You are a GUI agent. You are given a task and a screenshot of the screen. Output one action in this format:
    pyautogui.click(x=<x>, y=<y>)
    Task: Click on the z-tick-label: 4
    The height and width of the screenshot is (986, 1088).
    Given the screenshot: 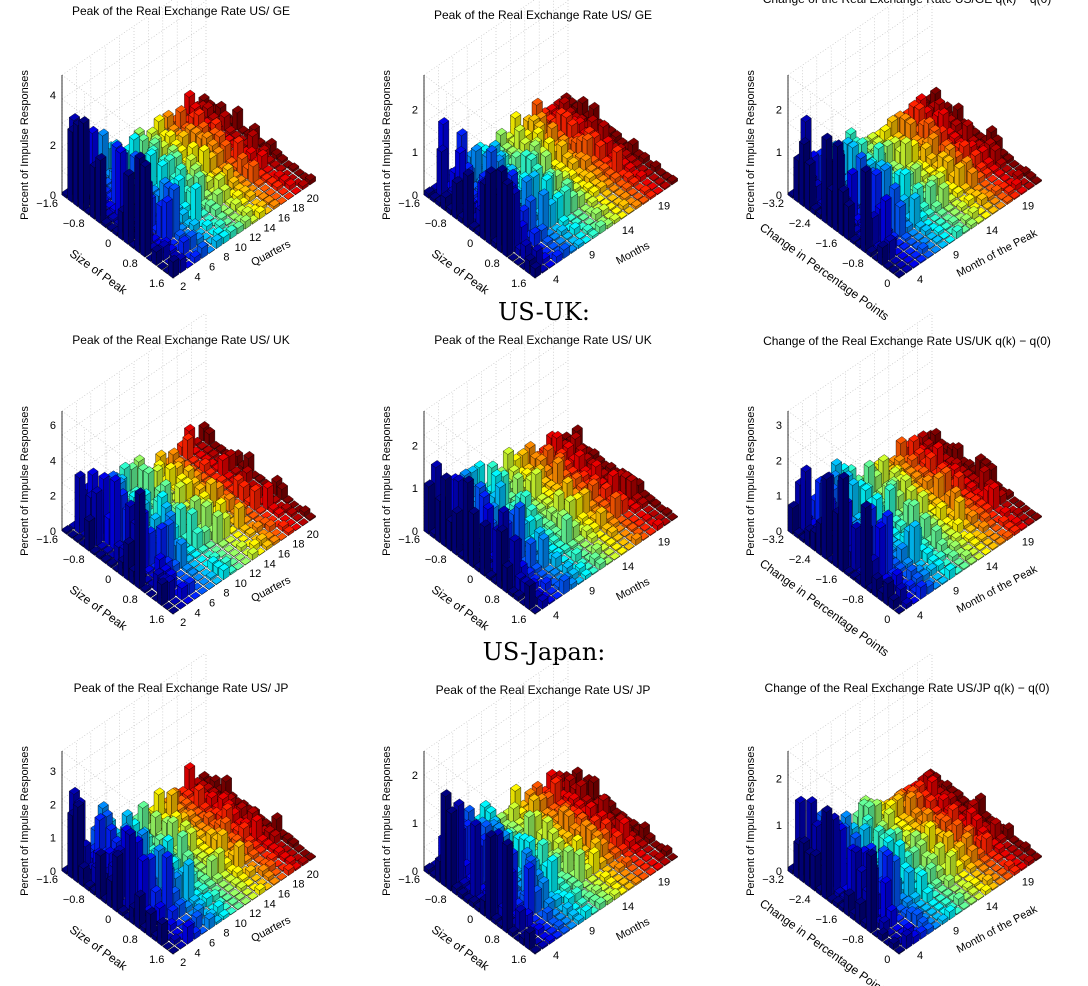 What is the action you would take?
    pyautogui.click(x=53, y=461)
    